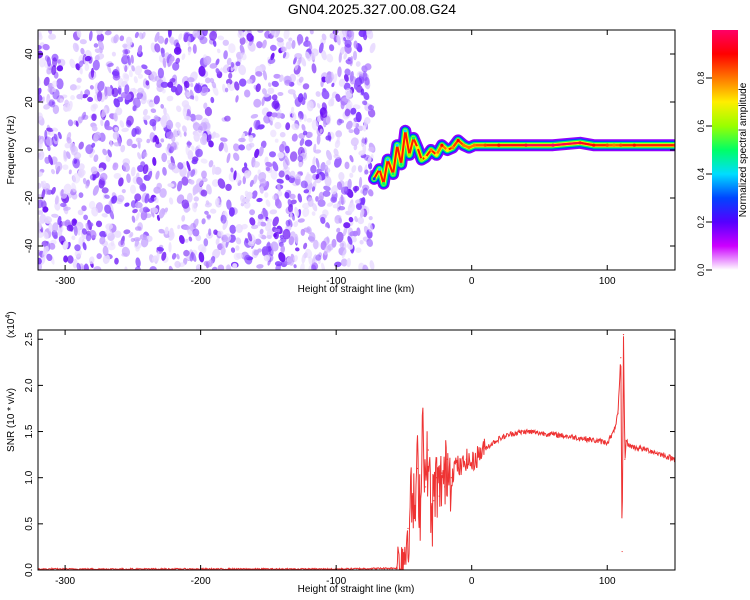  Describe the element at coordinates (29, 197) in the screenshot. I see `y-tick-label: -20` at that location.